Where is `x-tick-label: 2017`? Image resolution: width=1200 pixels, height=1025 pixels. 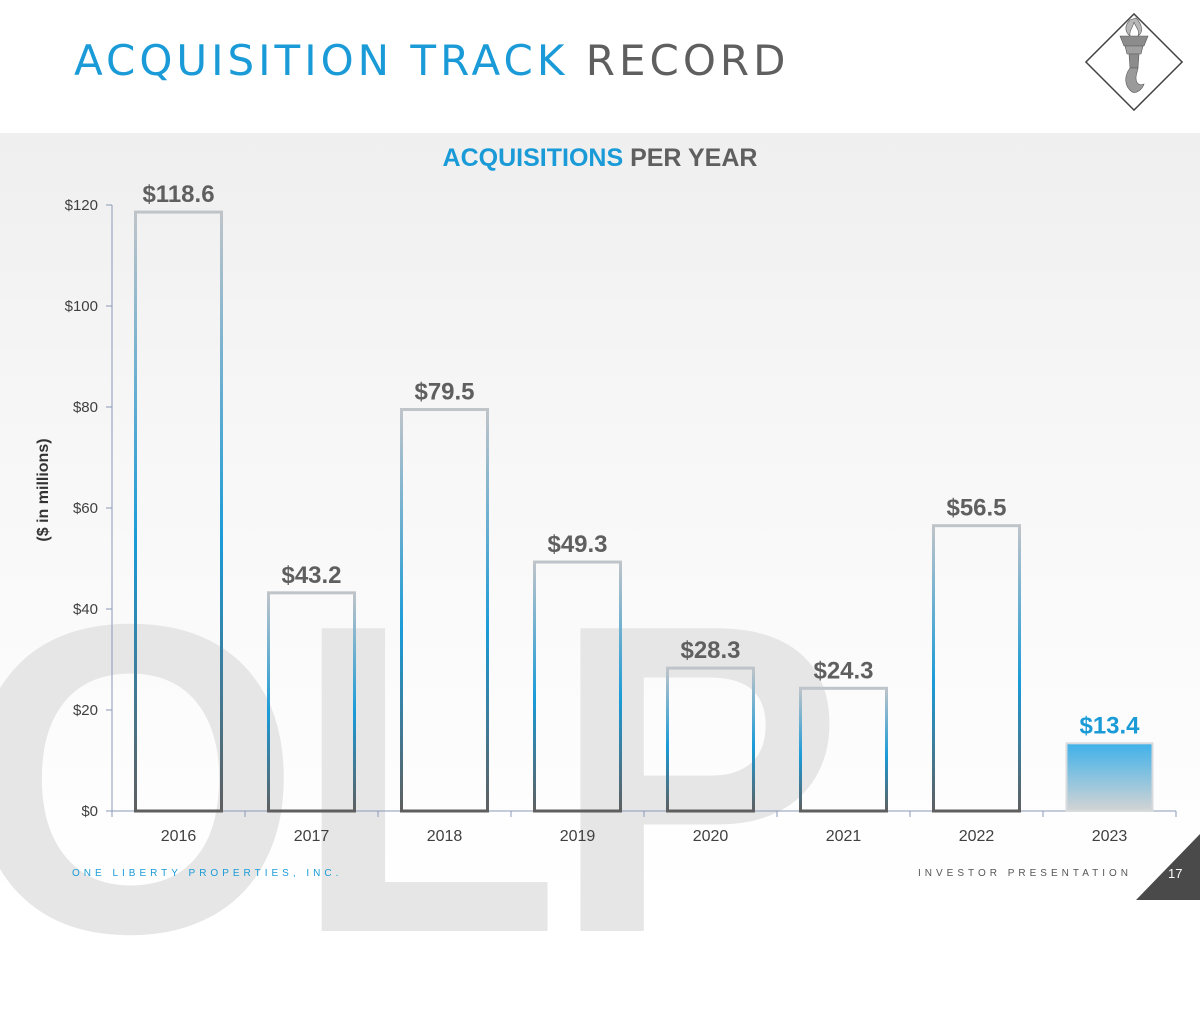
x-tick-label: 2017 is located at coordinates (312, 836).